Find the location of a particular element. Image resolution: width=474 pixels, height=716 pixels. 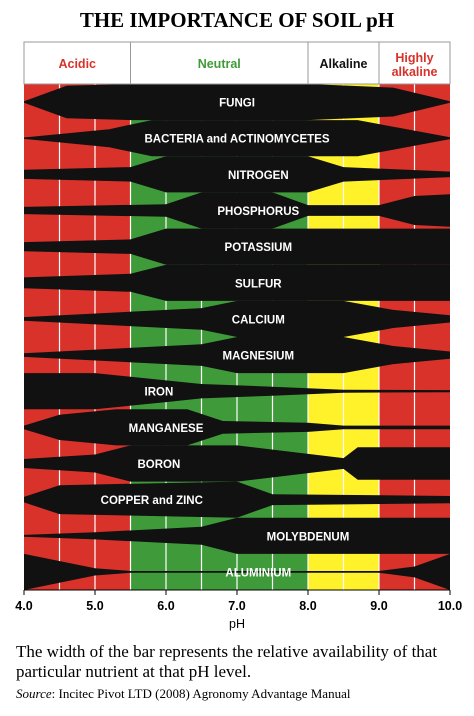

nutrient-label: BORON is located at coordinates (158, 465).